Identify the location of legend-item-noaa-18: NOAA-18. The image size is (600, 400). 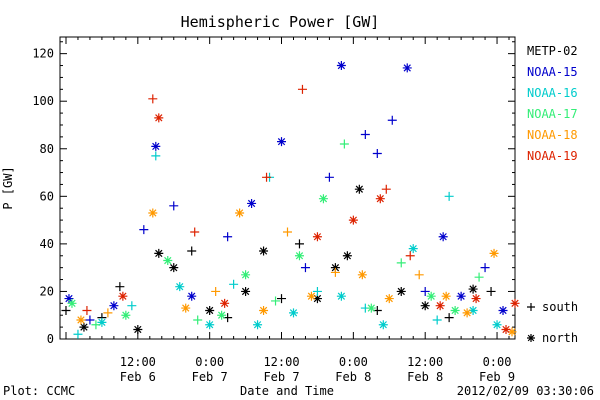
(552, 135).